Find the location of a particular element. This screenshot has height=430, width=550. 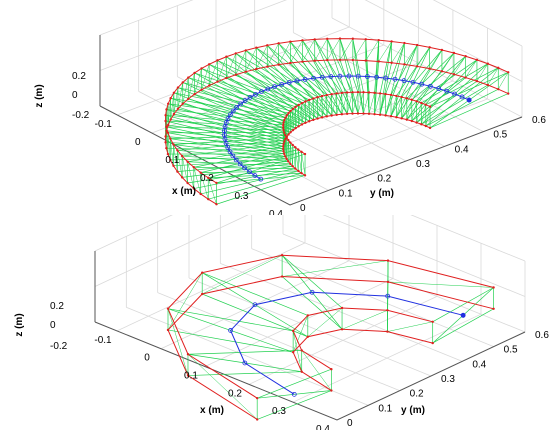

floor-grid-y is located at coordinates (247, 356).